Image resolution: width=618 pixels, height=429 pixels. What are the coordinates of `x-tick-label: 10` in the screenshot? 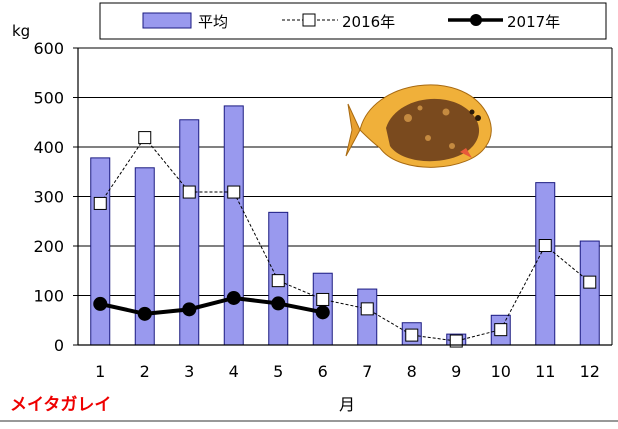 It's located at (501, 371).